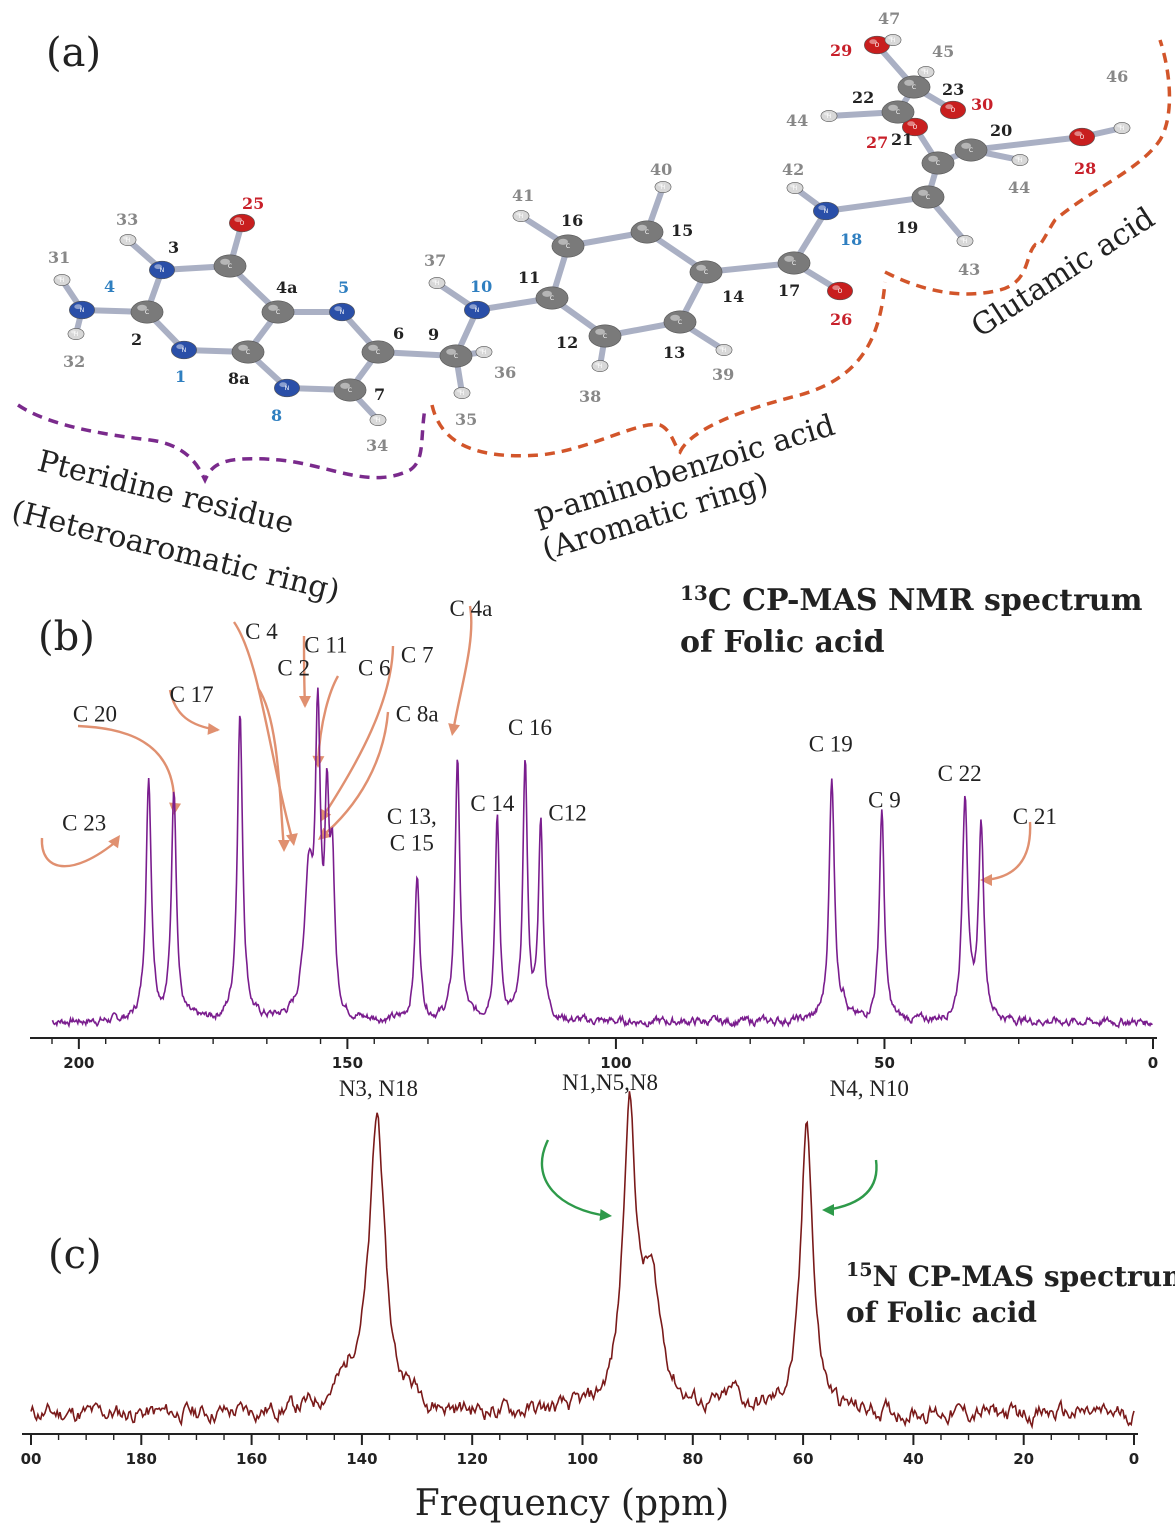 Image resolution: width=1175 pixels, height=1523 pixels. I want to click on atom-highlight-H40, so click(660, 185).